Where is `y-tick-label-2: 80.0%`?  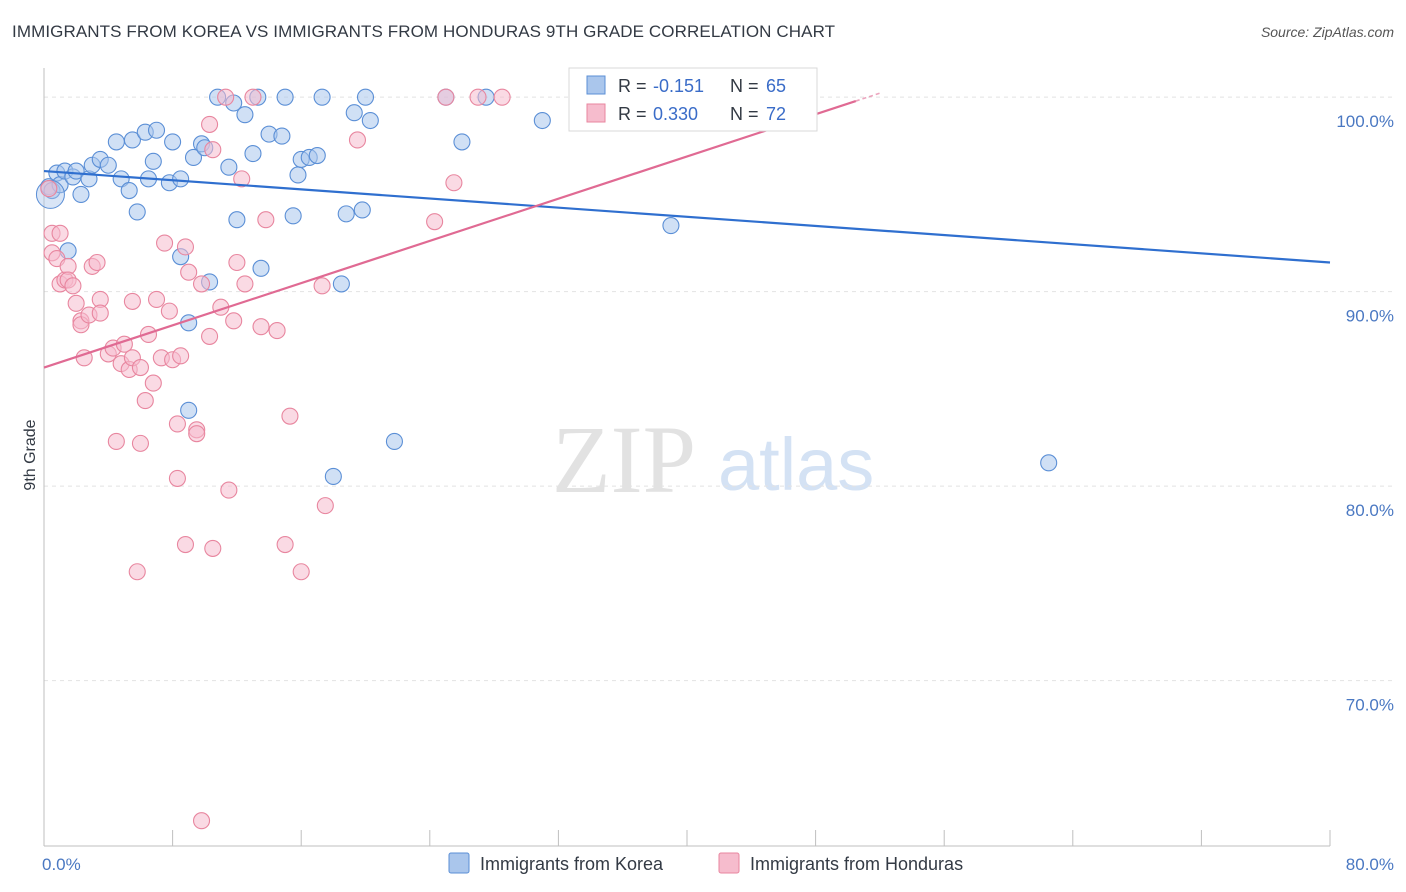
y-tick-label-2: 80.0% is located at coordinates (1370, 510).